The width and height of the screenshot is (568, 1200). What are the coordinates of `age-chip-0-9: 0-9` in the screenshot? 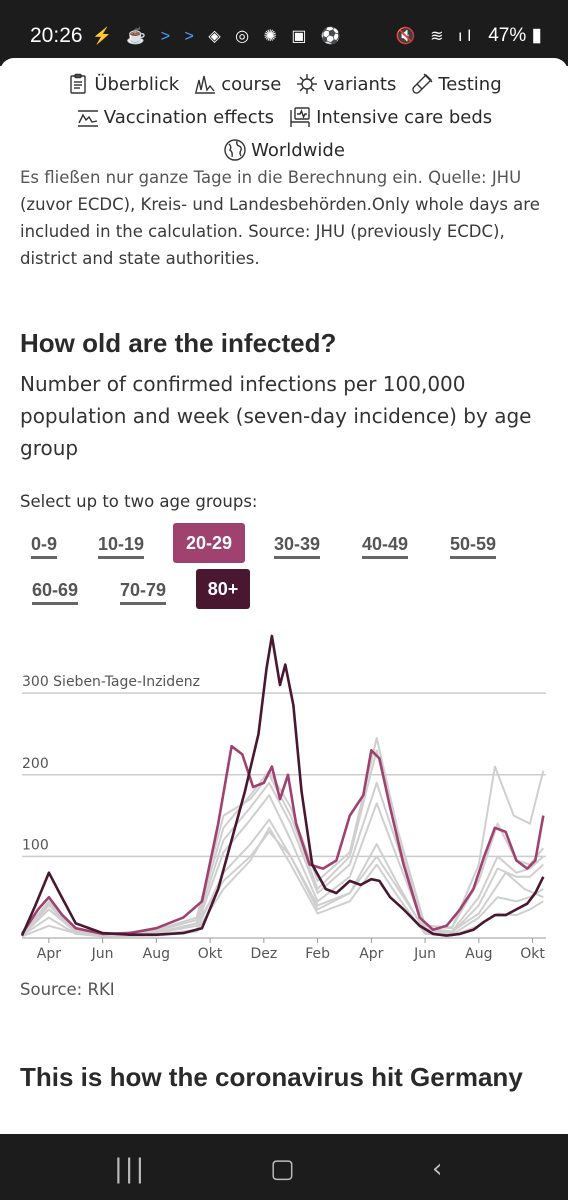 It's located at (44, 544).